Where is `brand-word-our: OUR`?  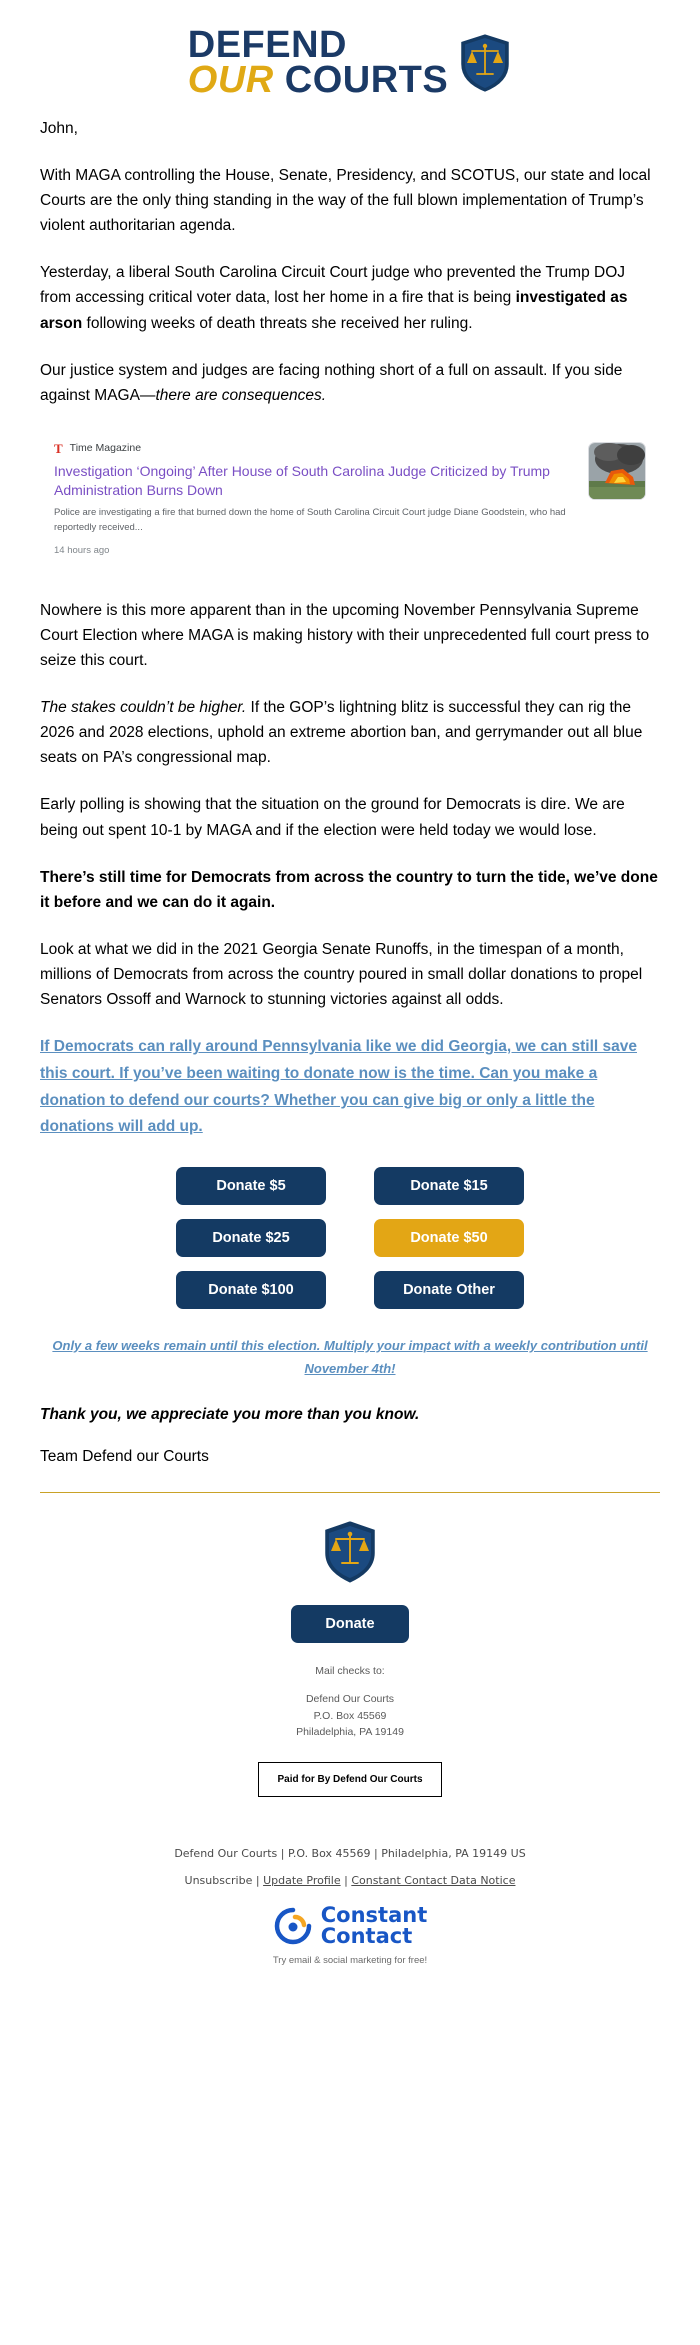 brand-word-our: OUR is located at coordinates (230, 79).